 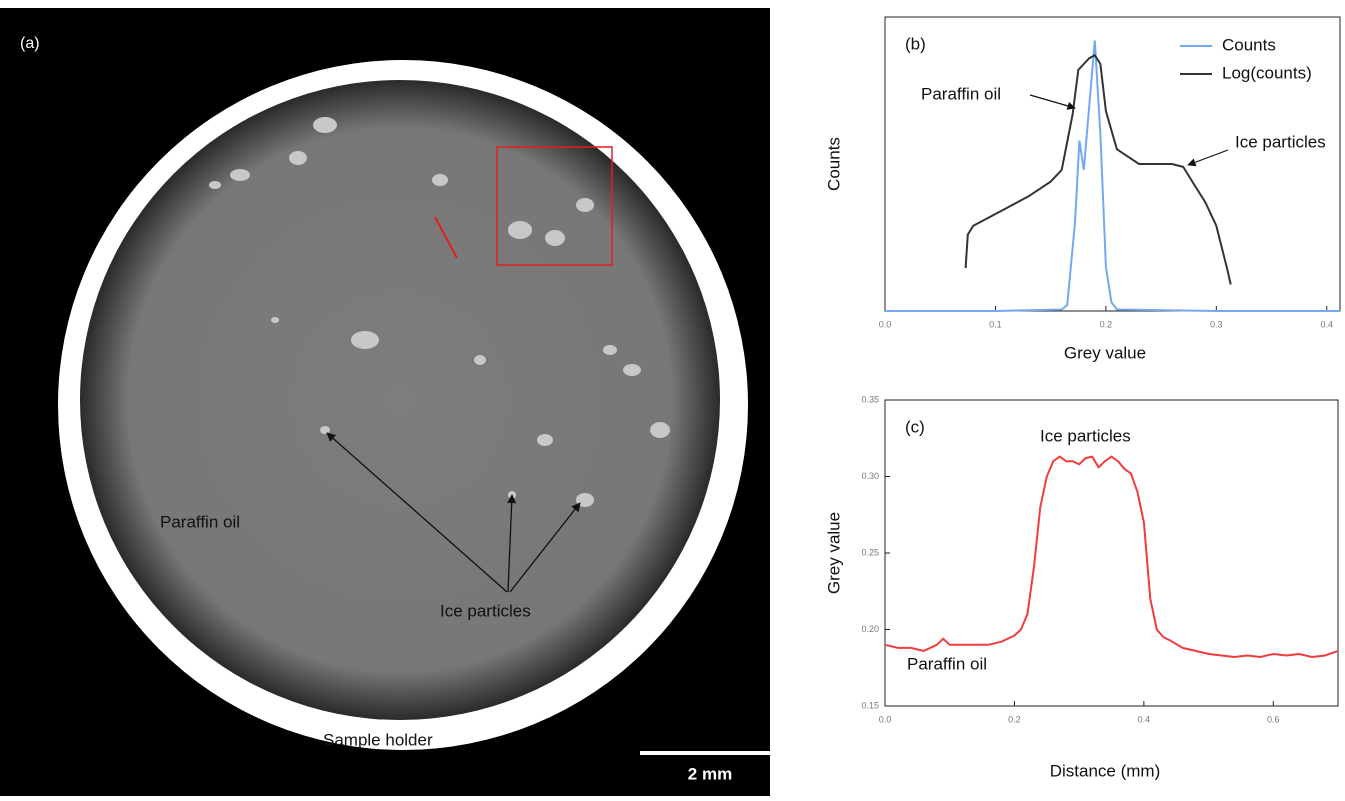 What do you see at coordinates (870, 476) in the screenshot?
I see `y-tick-label: 0.30` at bounding box center [870, 476].